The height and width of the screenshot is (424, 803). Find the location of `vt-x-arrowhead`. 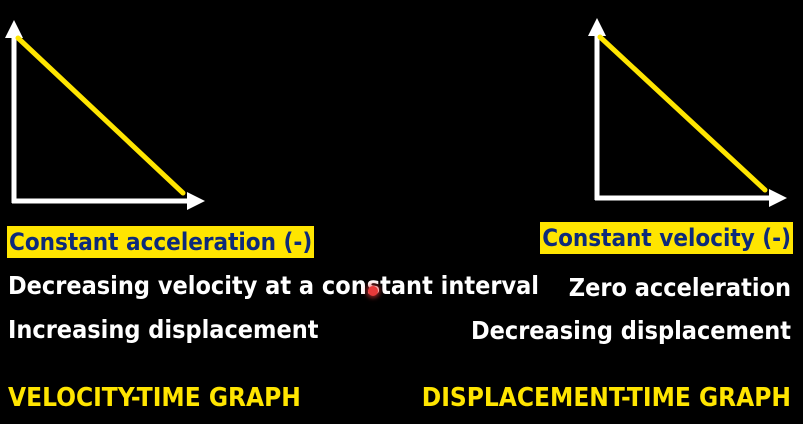

vt-x-arrowhead is located at coordinates (196, 201).